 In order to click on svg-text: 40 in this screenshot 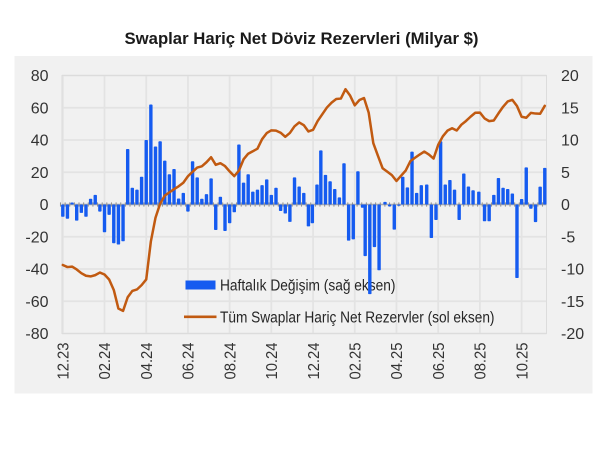, I will do `click(40, 141)`.